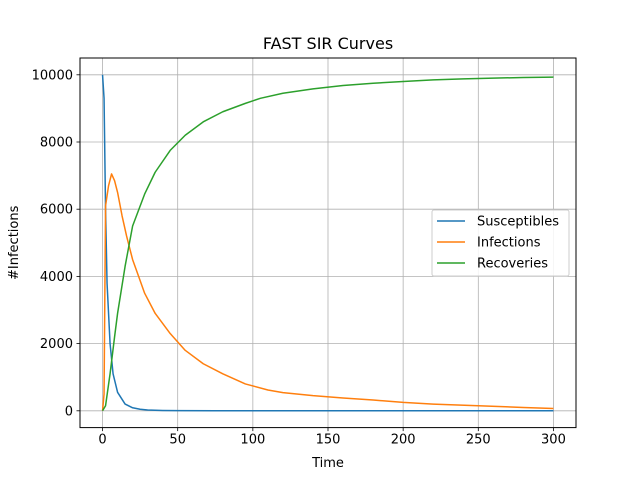 The image size is (640, 484). What do you see at coordinates (403, 440) in the screenshot?
I see `x-tick-label: 200` at bounding box center [403, 440].